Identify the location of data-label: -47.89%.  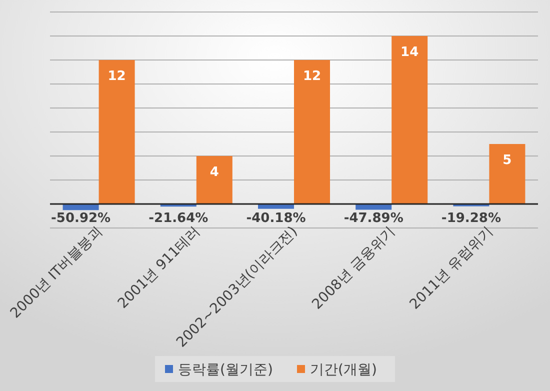
(374, 218).